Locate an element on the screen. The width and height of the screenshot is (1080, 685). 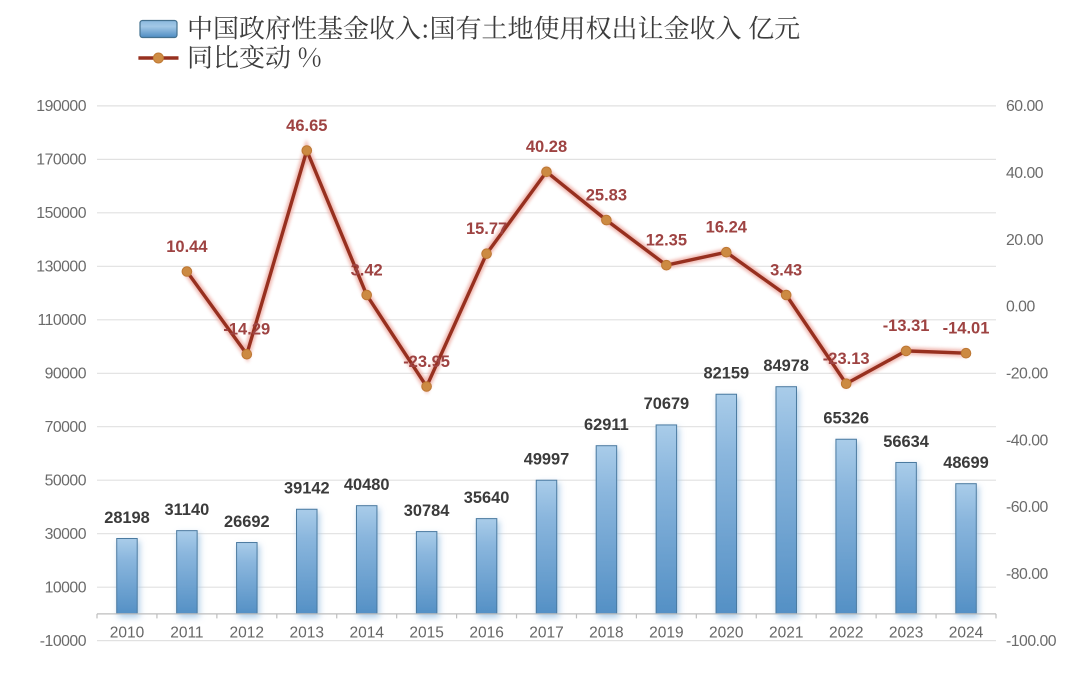
svg-text: 84978 is located at coordinates (786, 366).